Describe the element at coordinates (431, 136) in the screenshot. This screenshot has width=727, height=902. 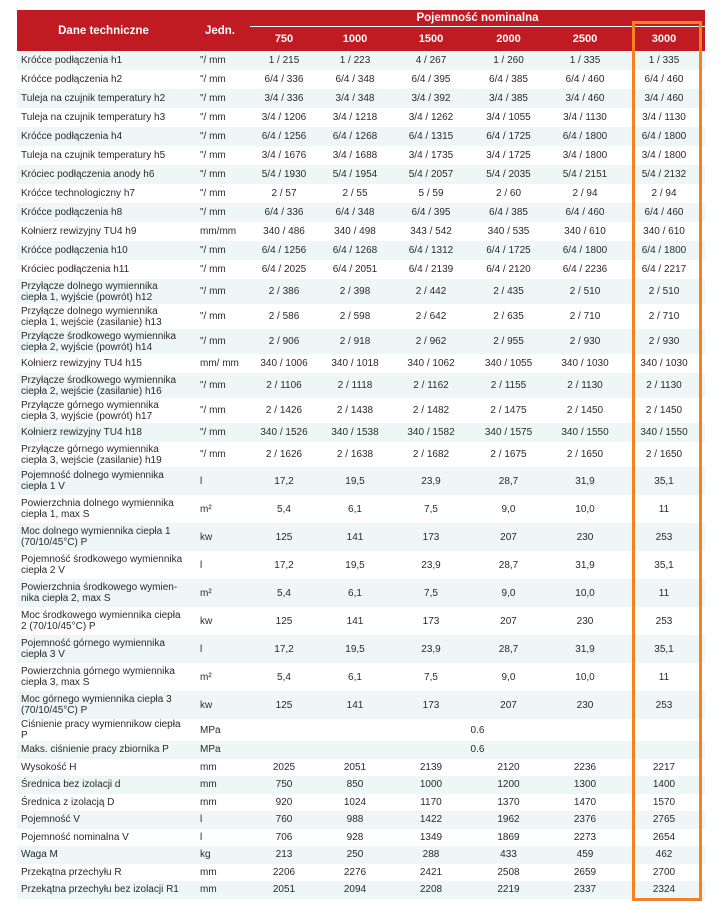
I see `row-value-1500: 6/4 / 1315` at that location.